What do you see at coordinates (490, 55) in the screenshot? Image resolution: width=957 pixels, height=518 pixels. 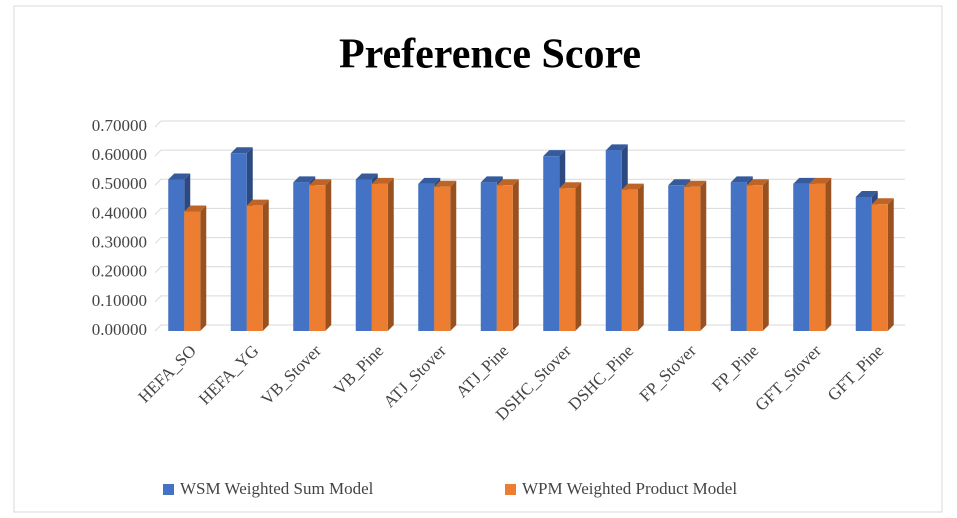 I see `chart-title: Preference Score` at bounding box center [490, 55].